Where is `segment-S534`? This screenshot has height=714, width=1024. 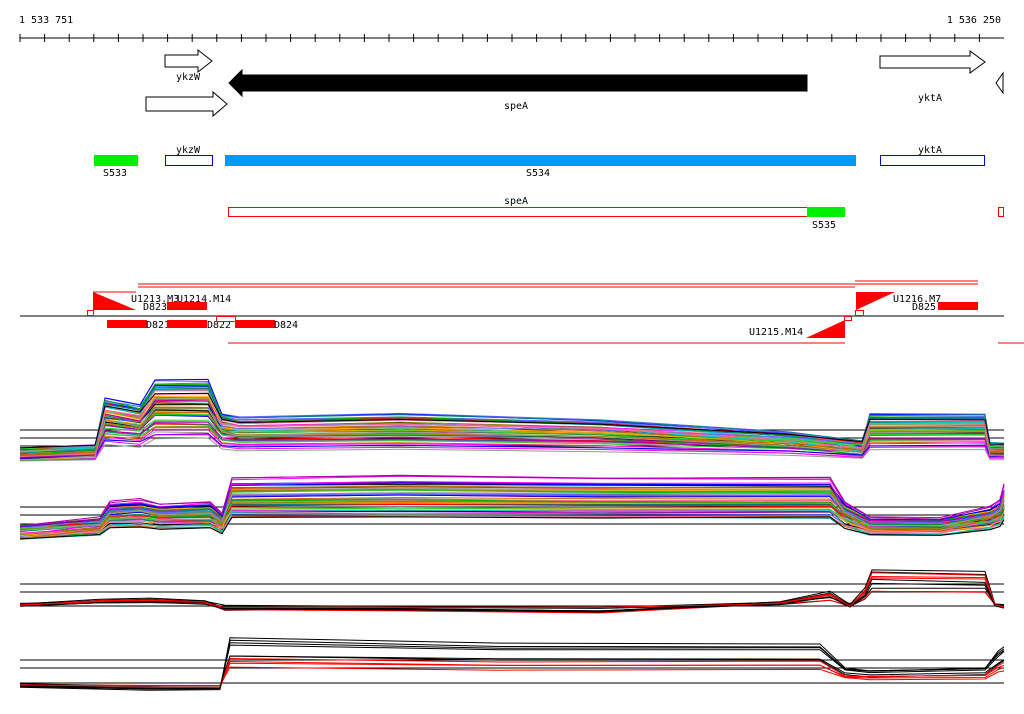
segment-S534 is located at coordinates (540, 160).